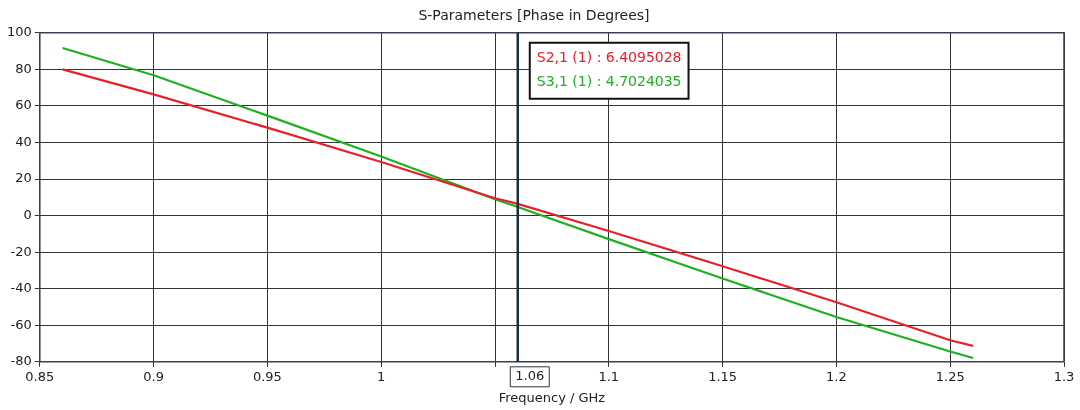 This screenshot has height=410, width=1080. I want to click on x-axis-title: Frequency / GHz, so click(552, 397).